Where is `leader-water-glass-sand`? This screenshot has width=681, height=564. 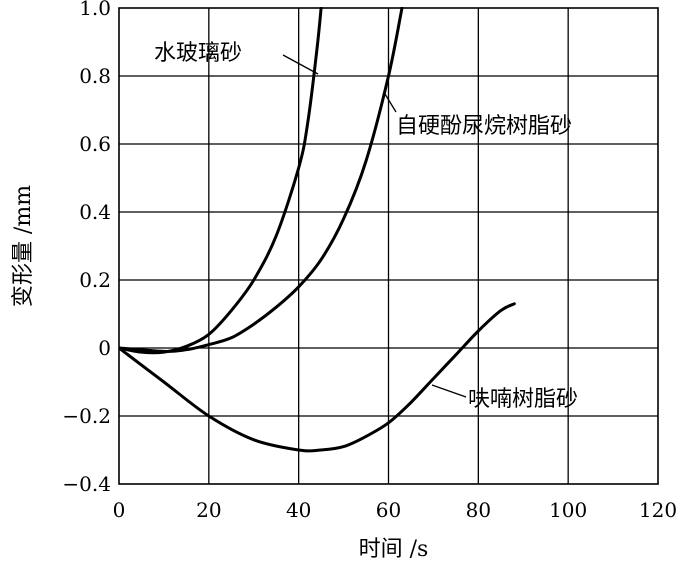 leader-water-glass-sand is located at coordinates (300, 64).